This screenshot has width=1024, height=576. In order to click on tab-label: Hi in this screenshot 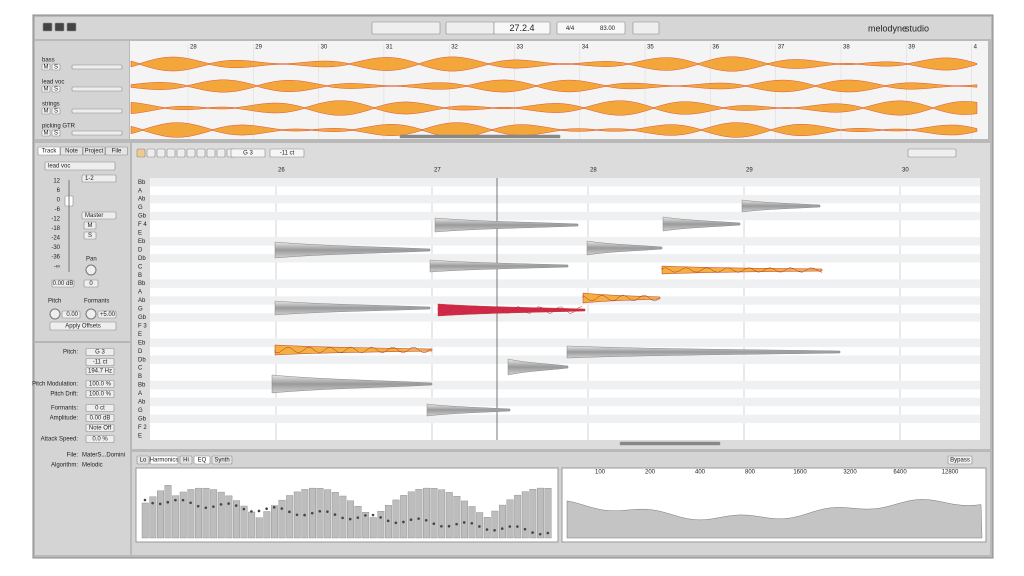, I will do `click(186, 461)`.